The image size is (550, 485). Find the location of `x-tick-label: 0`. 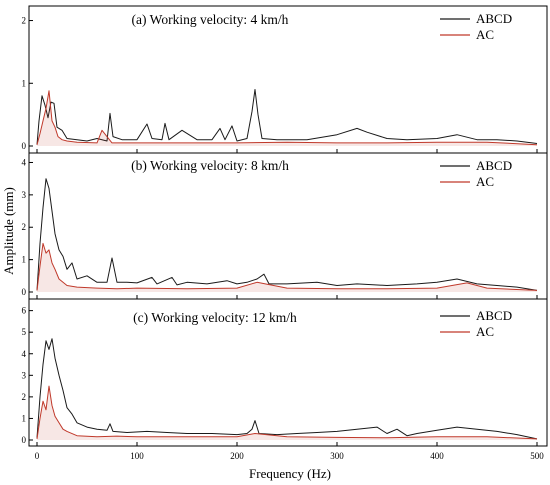

x-tick-label: 0 is located at coordinates (37, 456).